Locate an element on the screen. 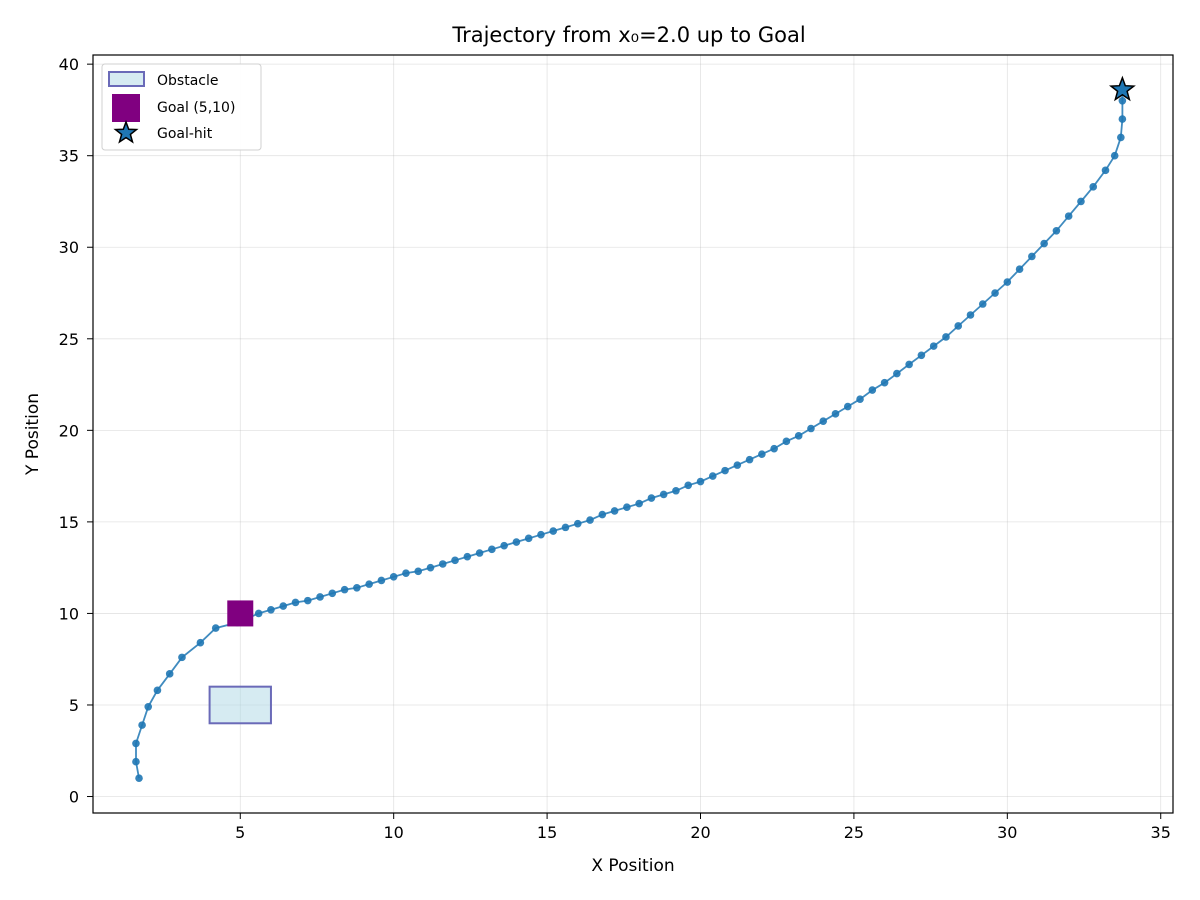 Image resolution: width=1200 pixels, height=900 pixels. y-axis-ticks: 0 5 10 15 20 25 30 35 40 is located at coordinates (76, 431).